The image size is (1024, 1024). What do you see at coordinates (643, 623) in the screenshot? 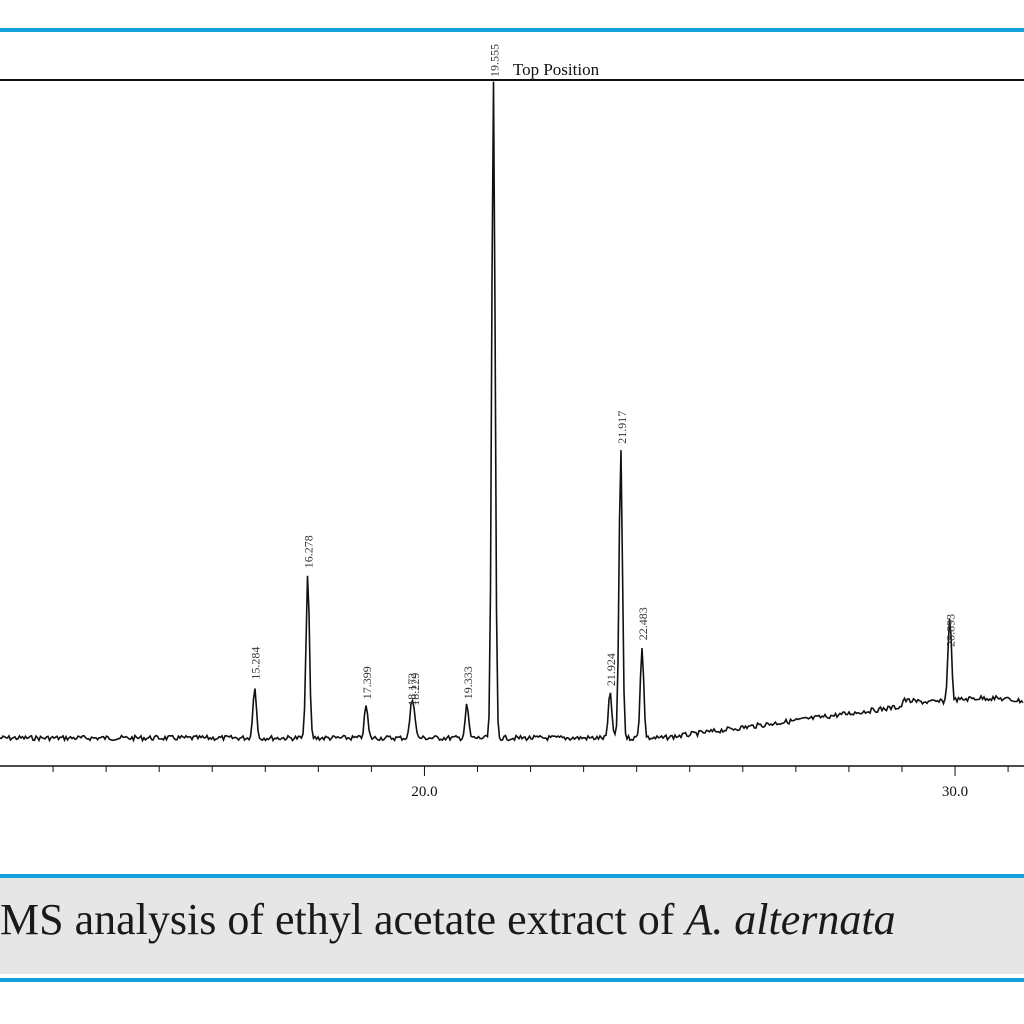
I see `peak-label: 22.483` at bounding box center [643, 623].